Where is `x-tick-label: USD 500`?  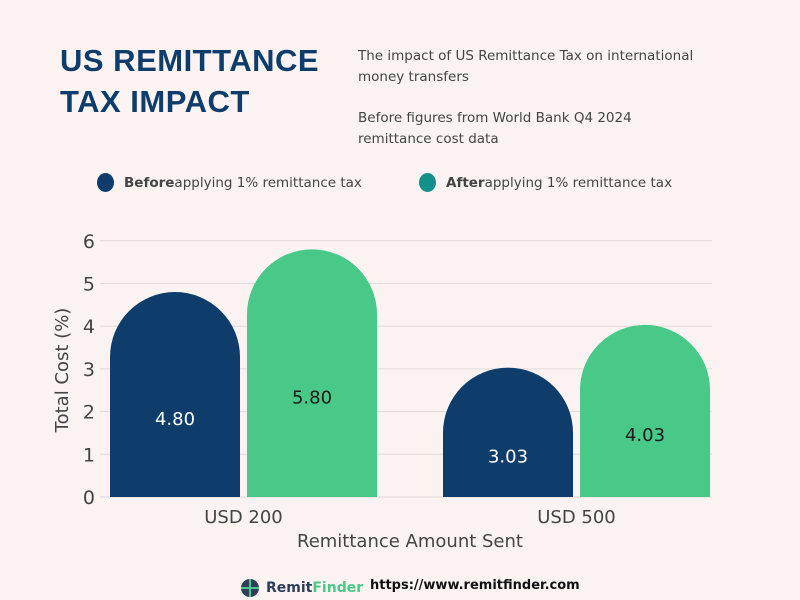
x-tick-label: USD 500 is located at coordinates (576, 517).